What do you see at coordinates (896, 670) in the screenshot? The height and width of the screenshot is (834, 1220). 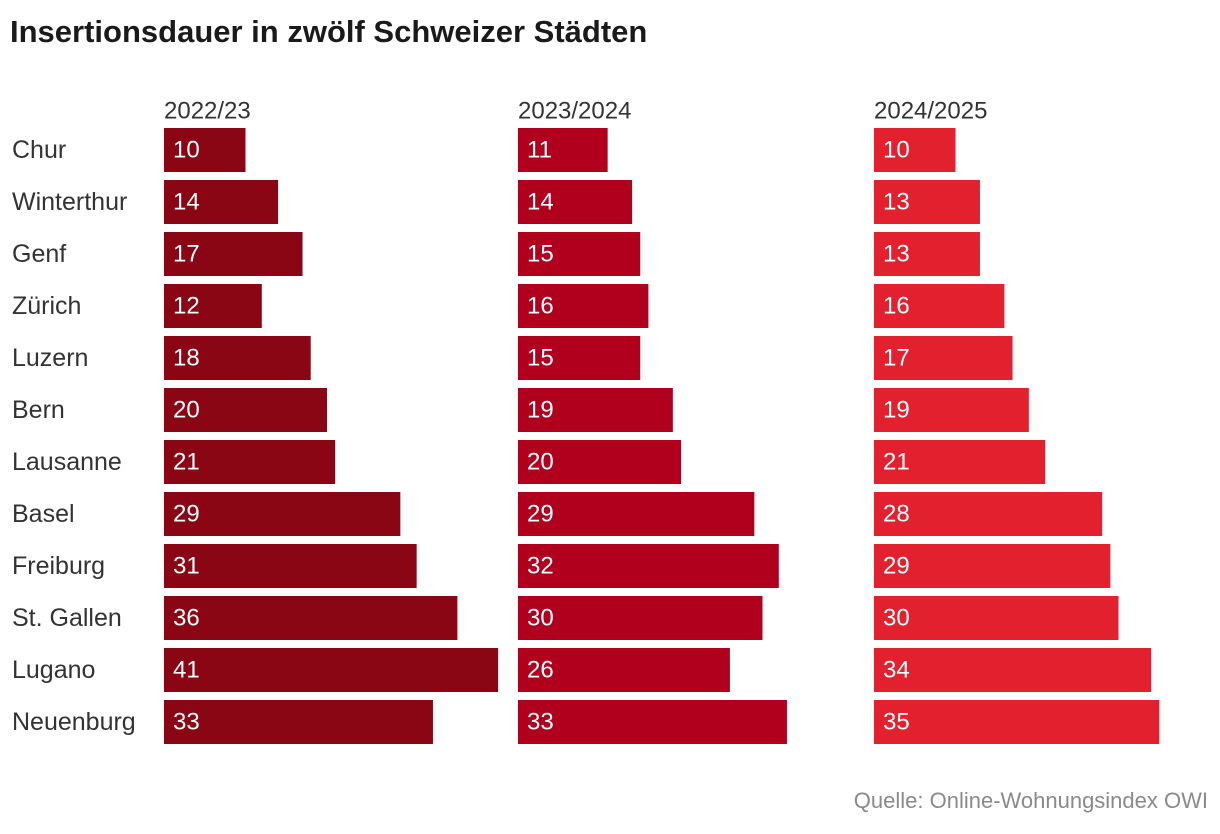 I see `data-label: 34` at bounding box center [896, 670].